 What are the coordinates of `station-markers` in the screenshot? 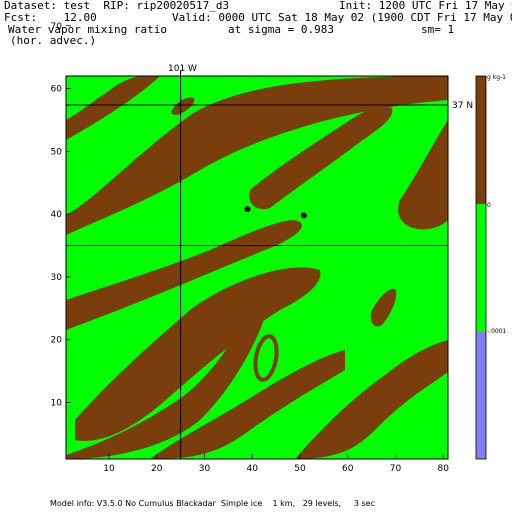 It's located at (275, 212).